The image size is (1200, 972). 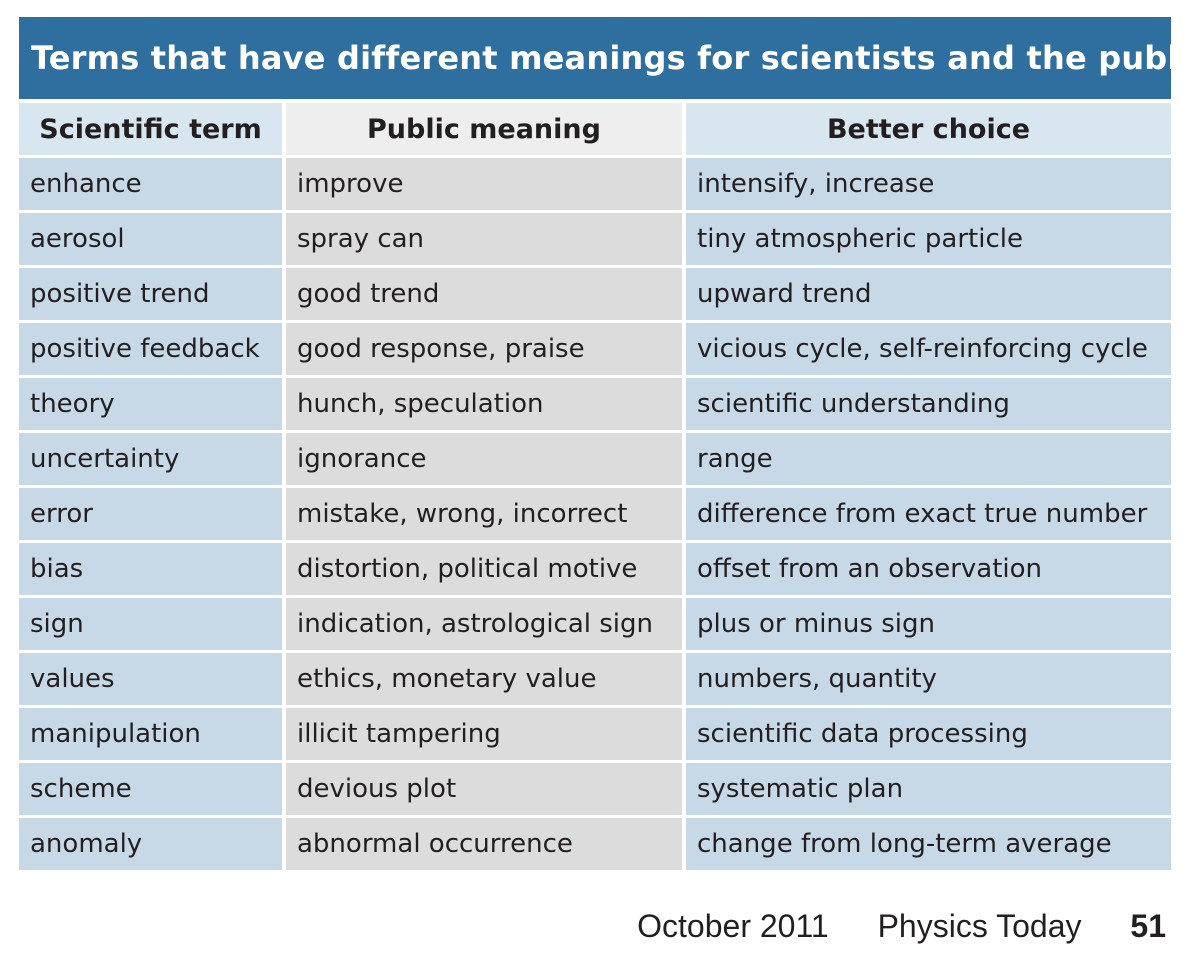 I want to click on better-choice-cell: scientific data processing, so click(x=928, y=734).